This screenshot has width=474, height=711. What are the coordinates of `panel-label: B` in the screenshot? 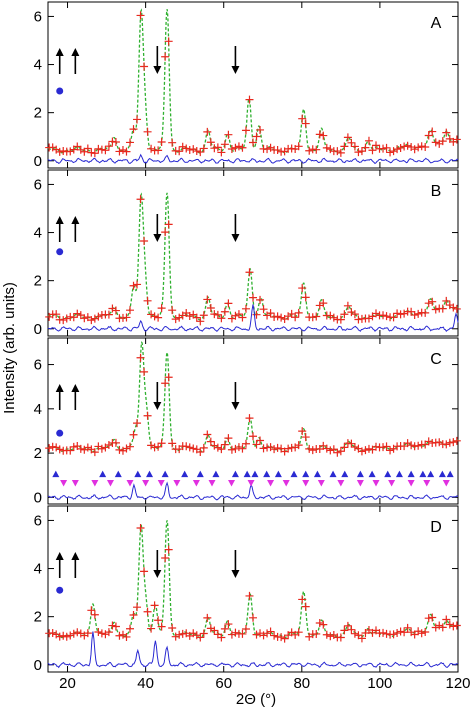 It's located at (436, 191).